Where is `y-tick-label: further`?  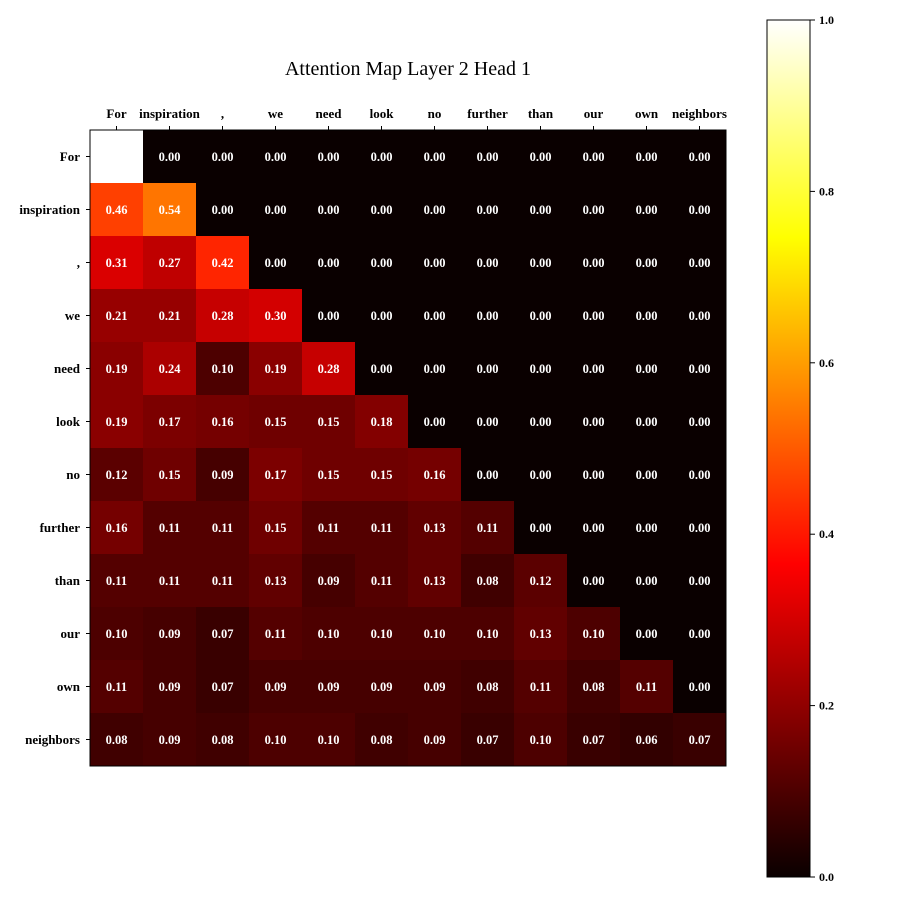 y-tick-label: further is located at coordinates (60, 527).